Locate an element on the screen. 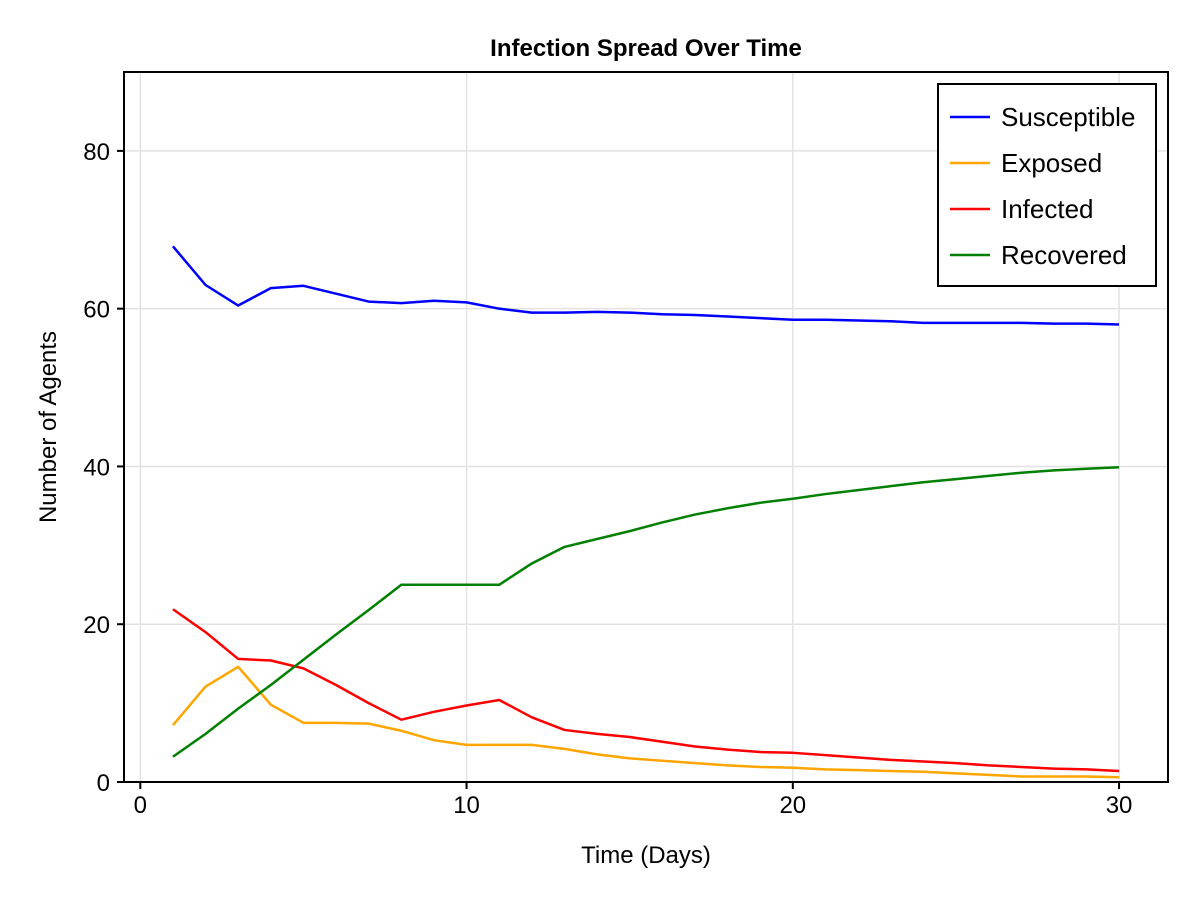 This screenshot has width=1200, height=900. x-tick-label: 10 is located at coordinates (466, 805).